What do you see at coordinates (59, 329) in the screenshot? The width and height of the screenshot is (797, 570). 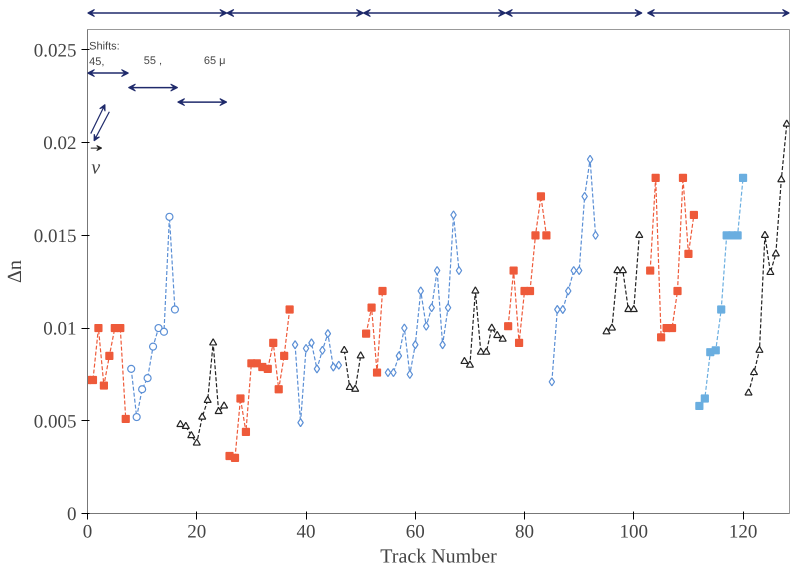 I see `y-tick-label: 0.01` at bounding box center [59, 329].